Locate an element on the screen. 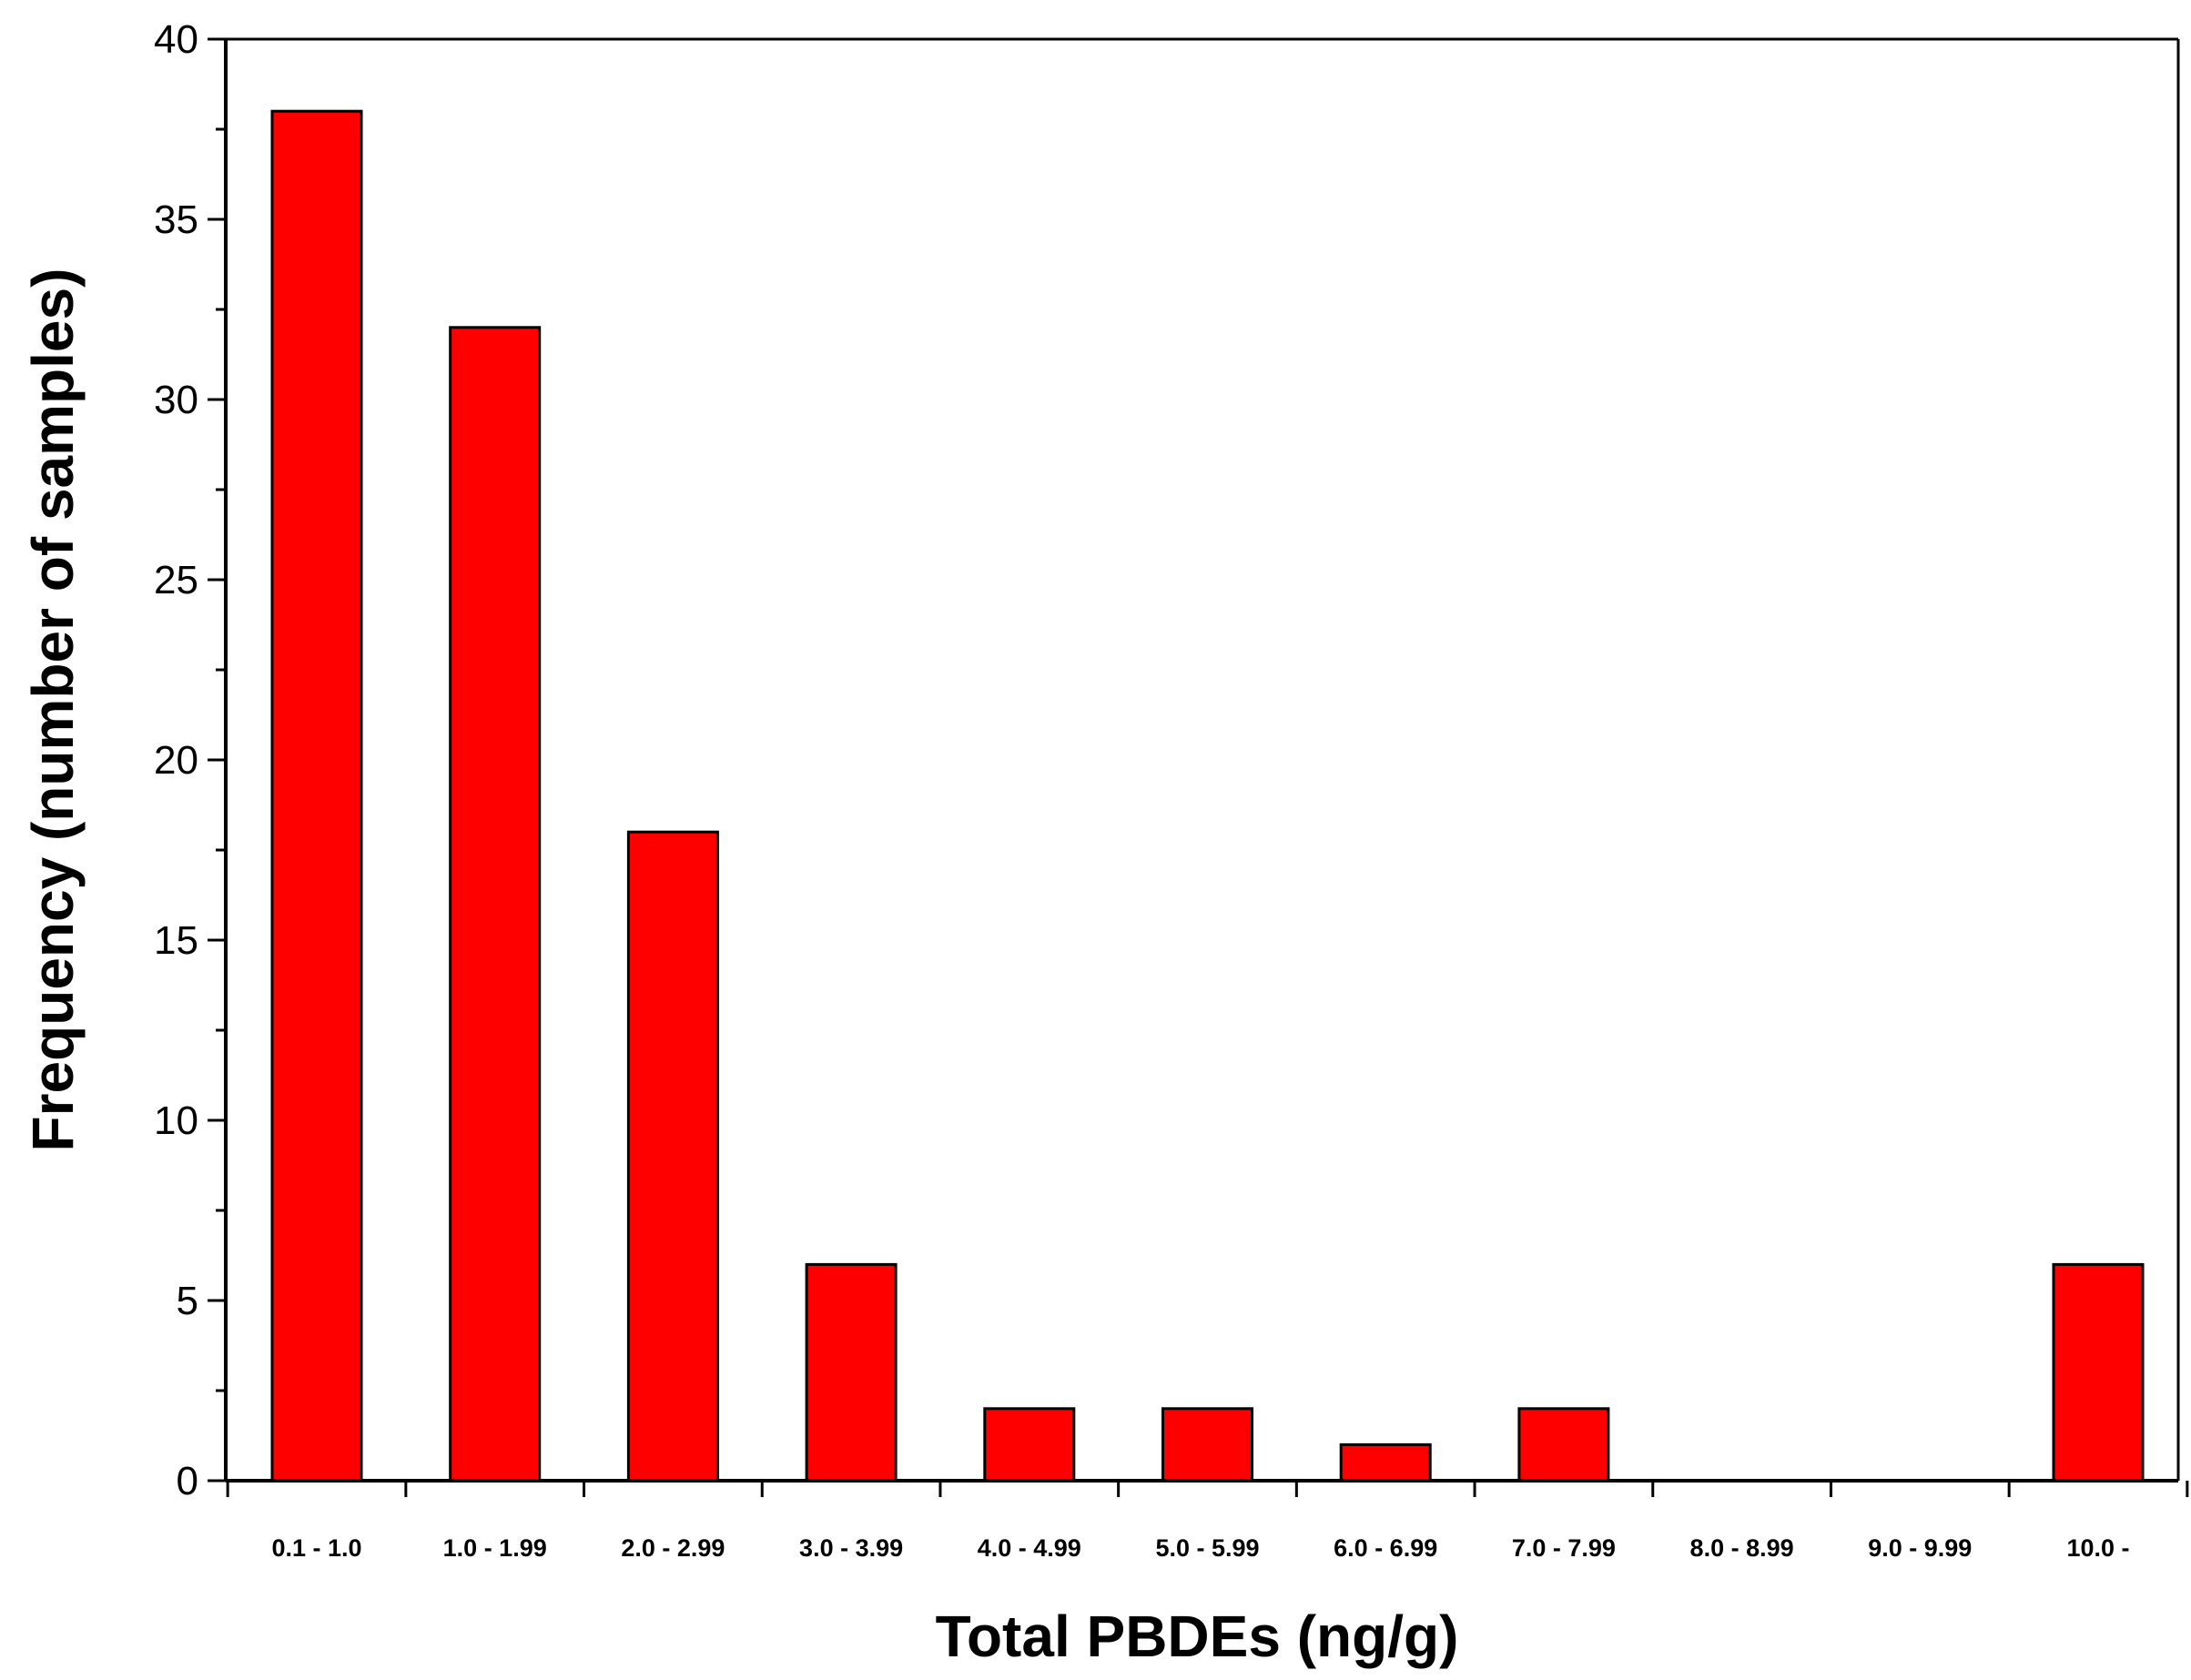 This screenshot has height=1680, width=2191. x-tick-label: 6.0 - 6.99 is located at coordinates (1385, 1548).